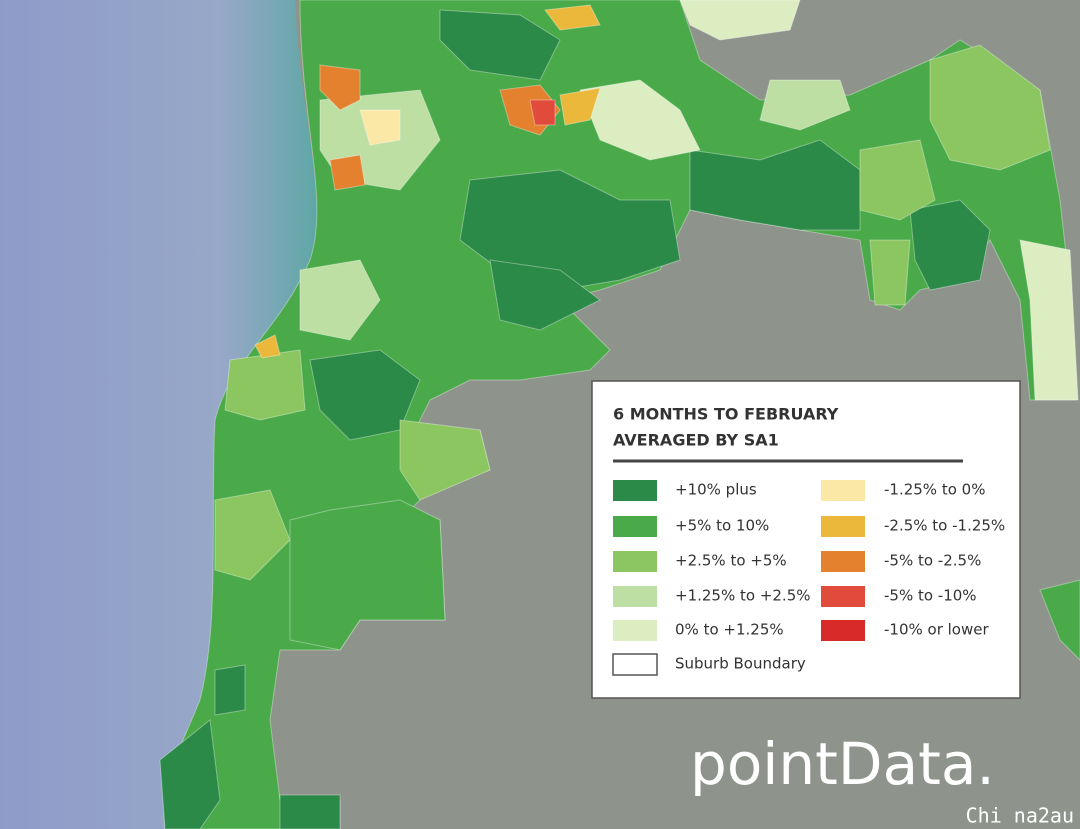 The image size is (1080, 829). What do you see at coordinates (930, 596) in the screenshot?
I see `legend-label: -5% to -10%` at bounding box center [930, 596].